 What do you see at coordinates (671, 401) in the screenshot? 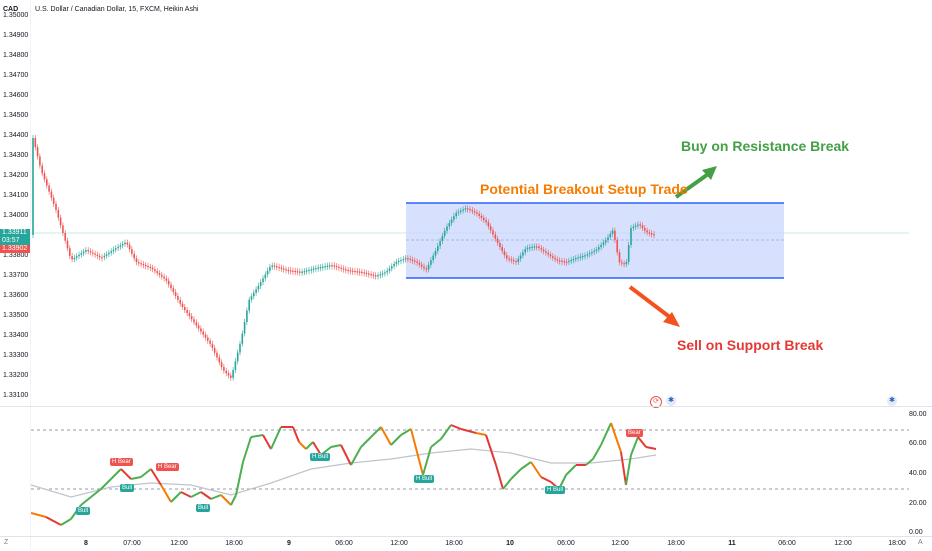
I see `us-flag-icon: ✱` at bounding box center [671, 401].